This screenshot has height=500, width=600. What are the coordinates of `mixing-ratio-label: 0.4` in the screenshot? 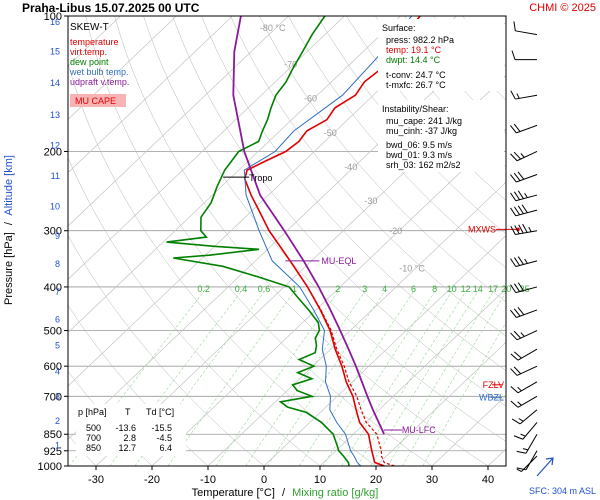 It's located at (241, 289).